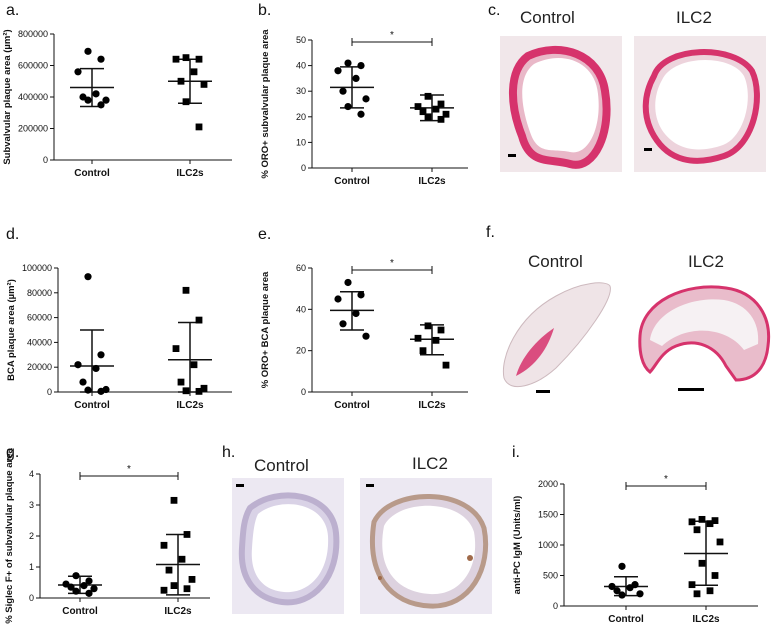  What do you see at coordinates (301, 142) in the screenshot?
I see `y-tick-label: 10` at bounding box center [301, 142].